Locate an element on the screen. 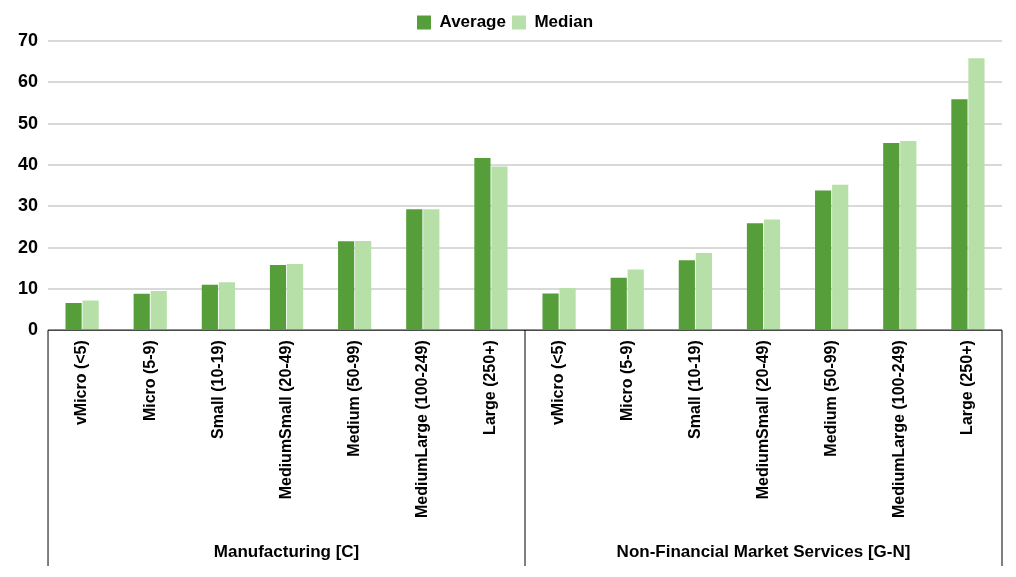 The image size is (1016, 577). y-tick-label: 60 is located at coordinates (28, 81).